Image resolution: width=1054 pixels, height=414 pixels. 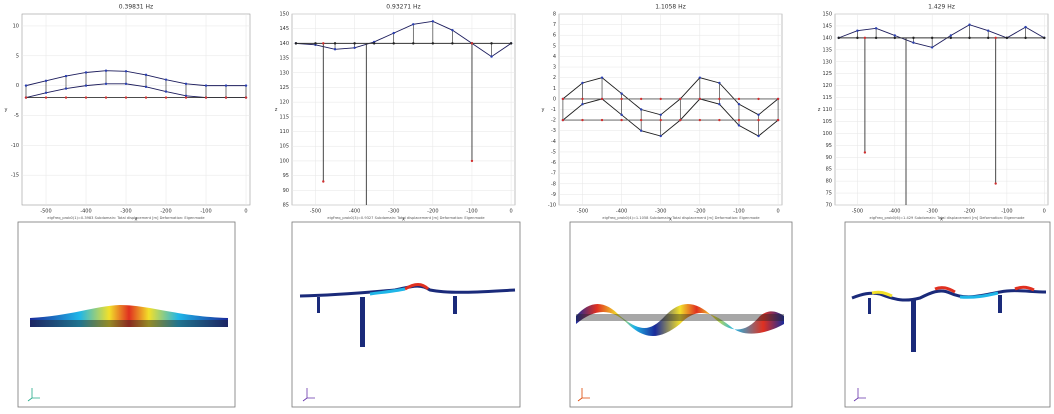 I want to click on render-box, so click(x=406, y=314).